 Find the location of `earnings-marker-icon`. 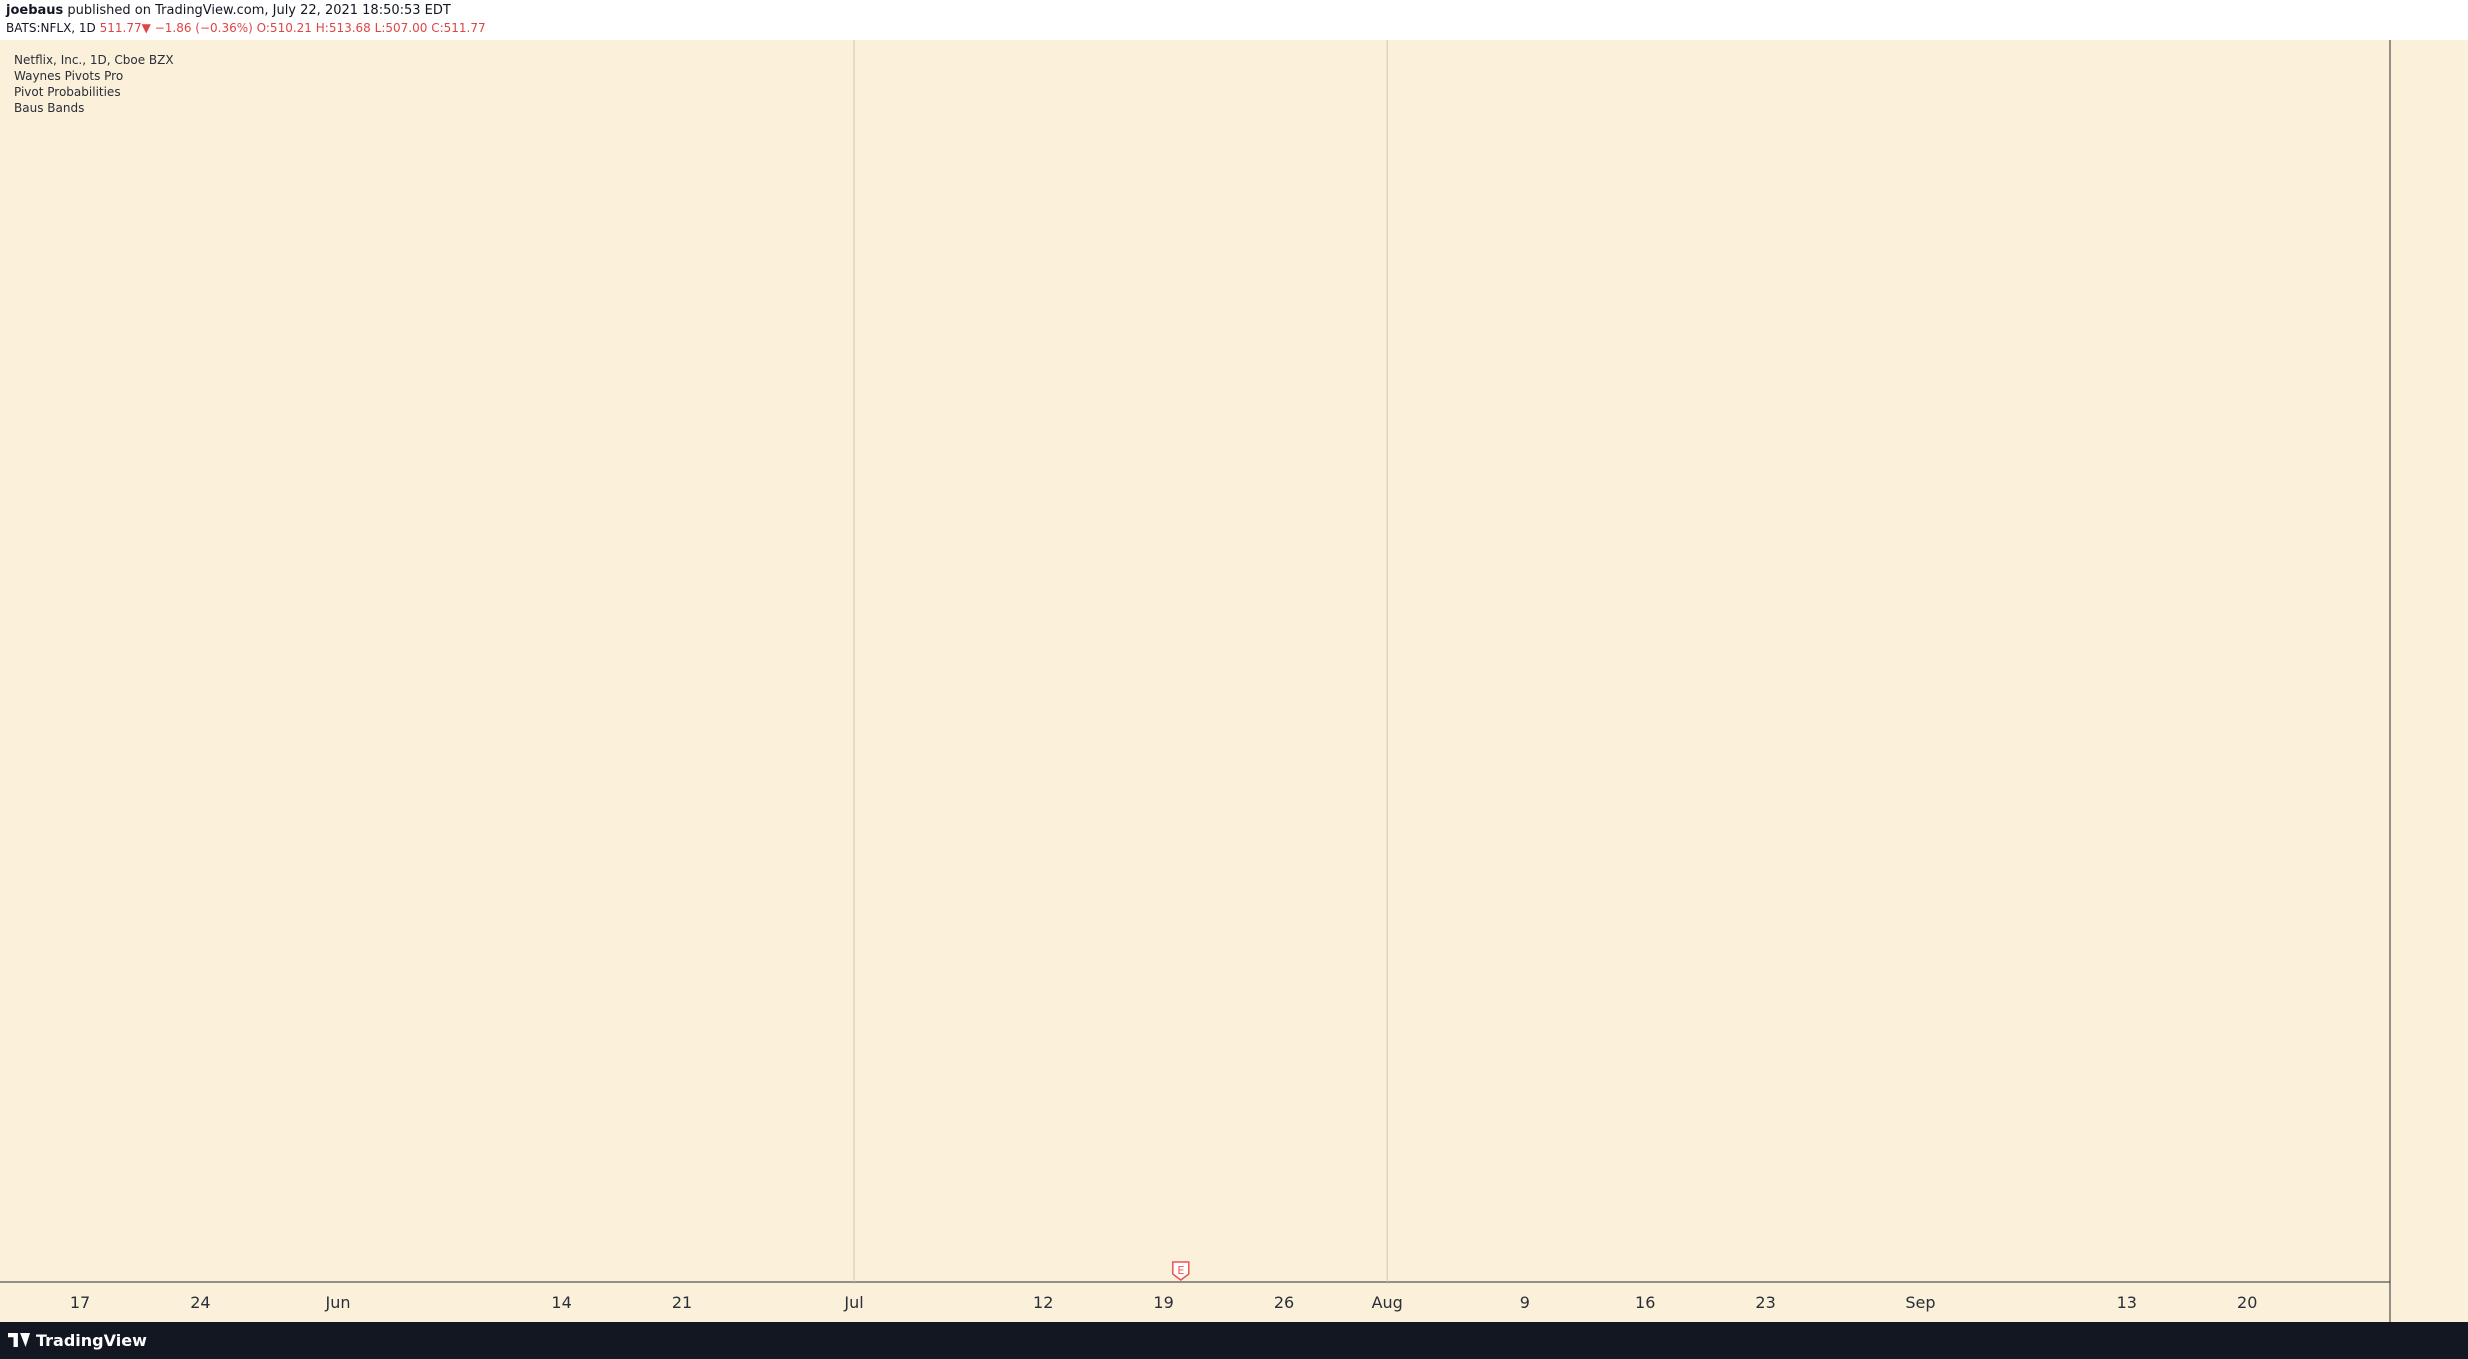

earnings-marker-icon is located at coordinates (1181, 1271).